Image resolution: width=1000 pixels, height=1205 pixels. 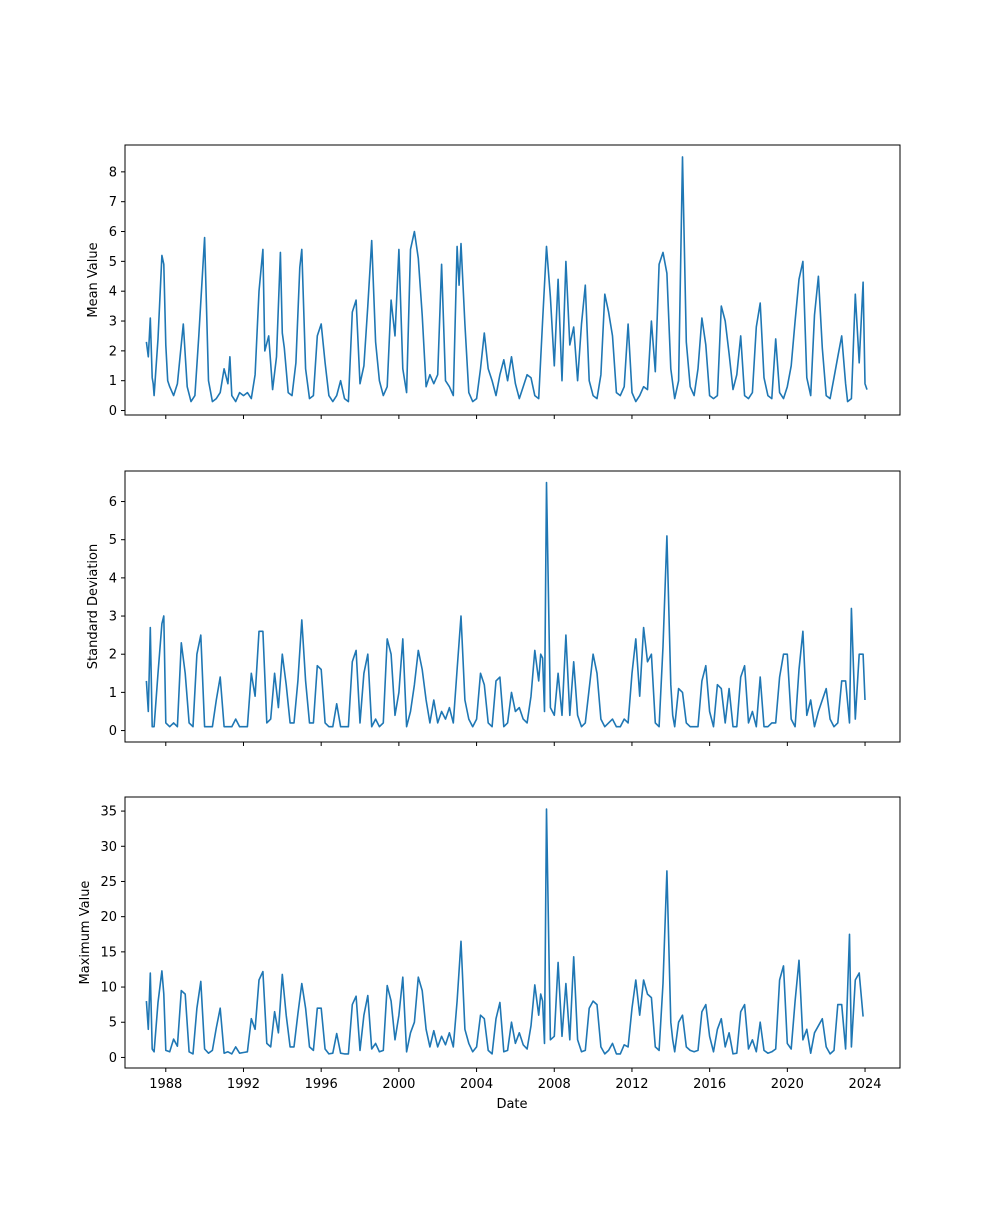 What do you see at coordinates (165, 1084) in the screenshot?
I see `x-tick-label: 1988` at bounding box center [165, 1084].